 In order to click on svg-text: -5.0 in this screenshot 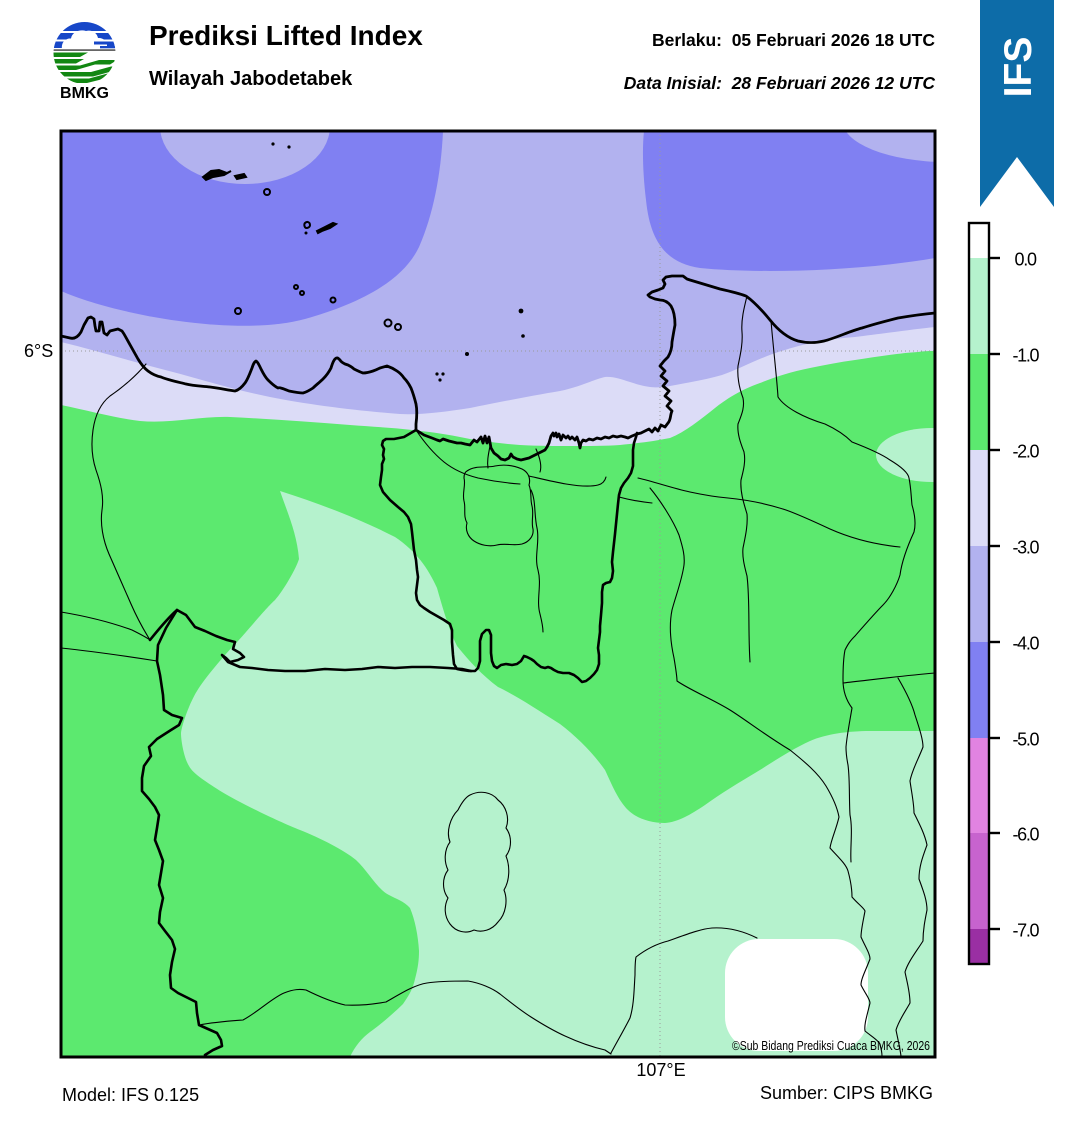, I will do `click(1026, 740)`.